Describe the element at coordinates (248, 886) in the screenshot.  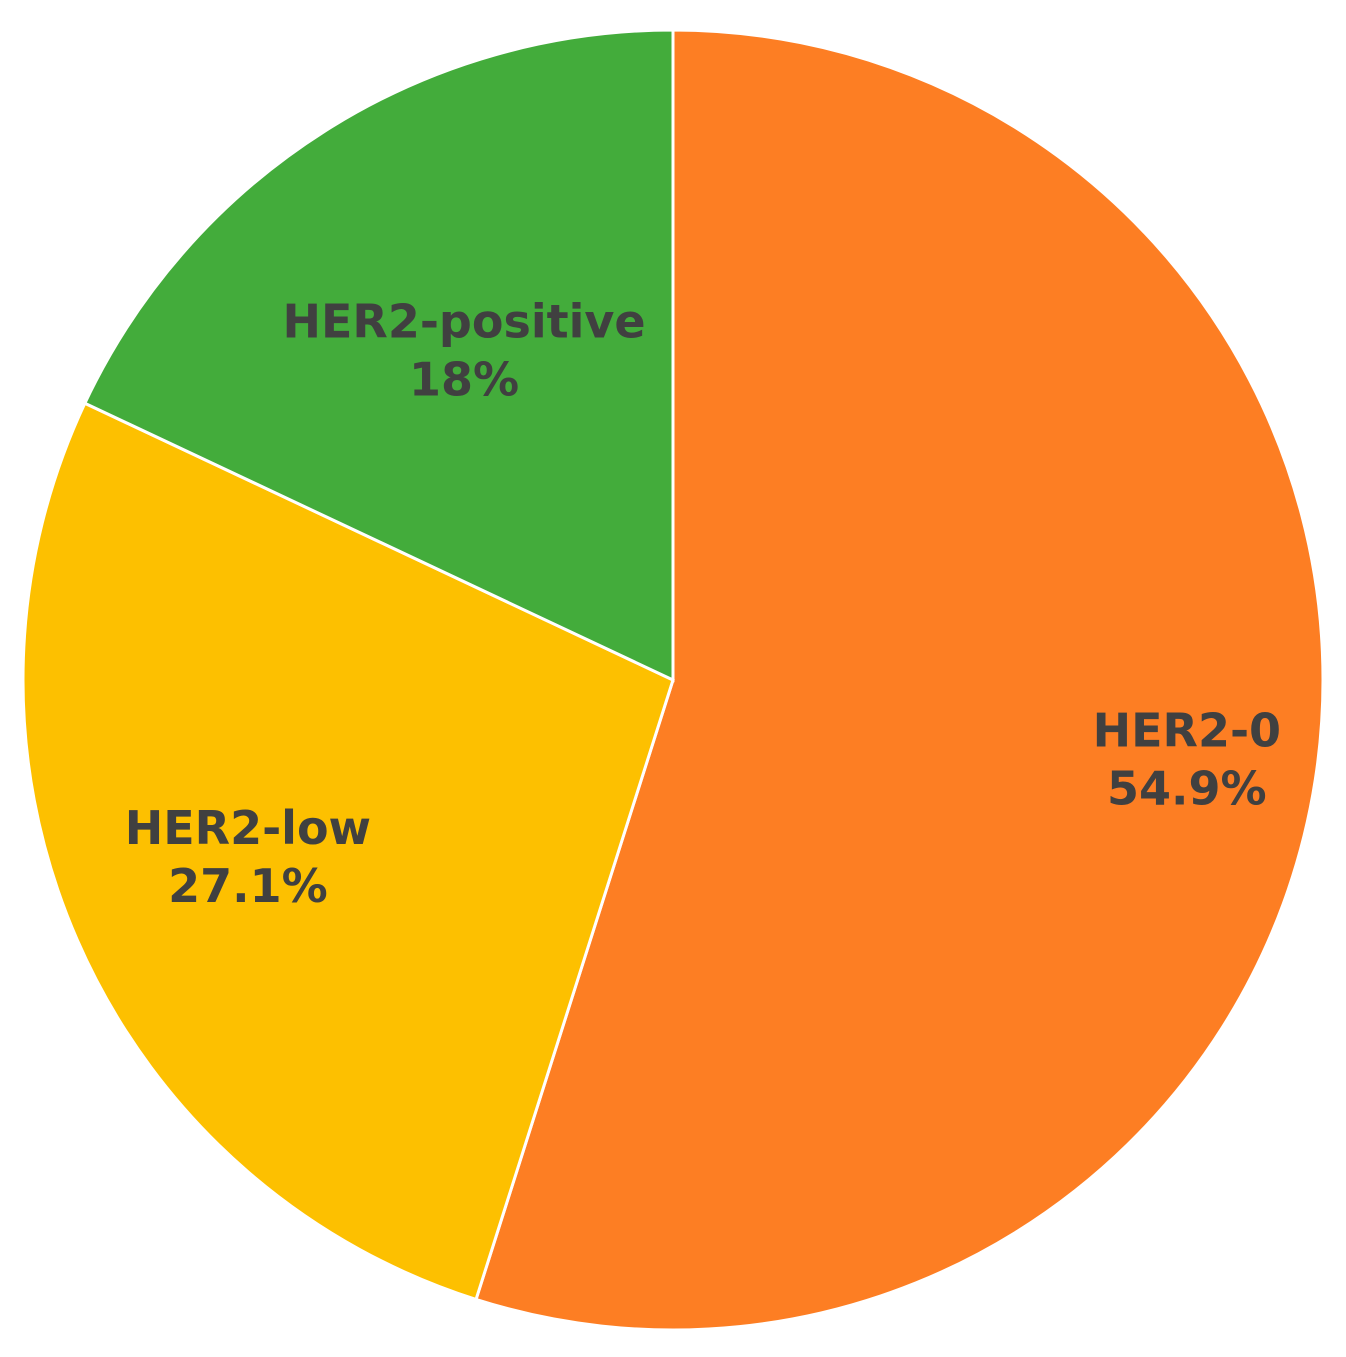
I see `slice-value-label: 27.1%` at that location.